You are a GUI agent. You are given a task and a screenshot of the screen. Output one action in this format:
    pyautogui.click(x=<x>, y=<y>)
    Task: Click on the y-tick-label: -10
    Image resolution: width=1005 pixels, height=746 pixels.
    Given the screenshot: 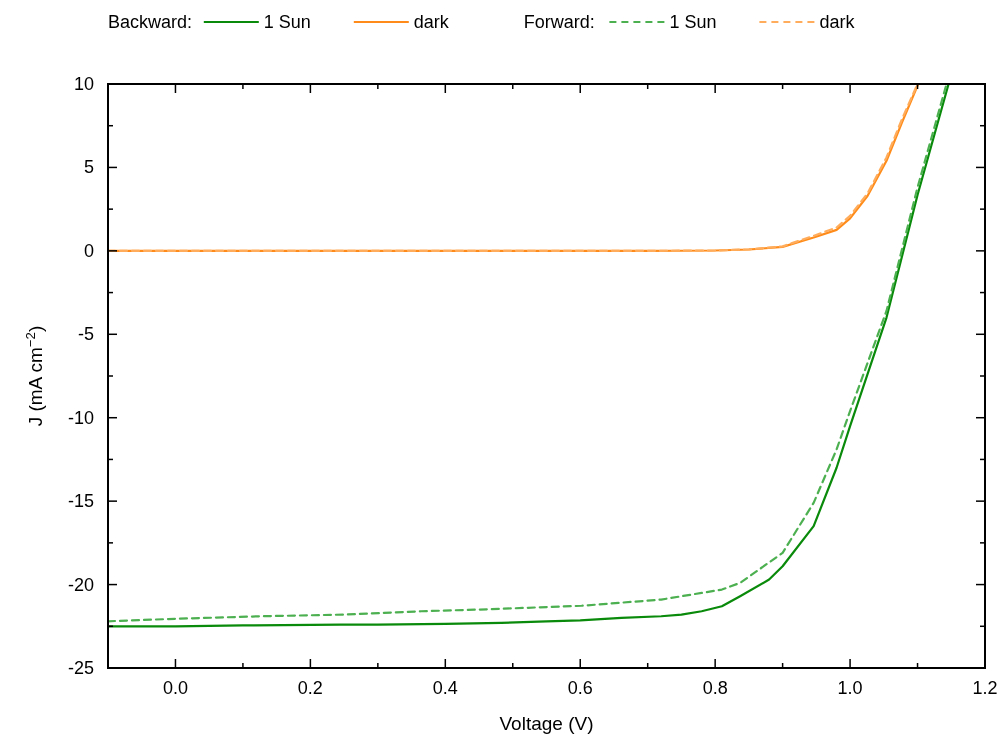 What is the action you would take?
    pyautogui.click(x=80, y=417)
    